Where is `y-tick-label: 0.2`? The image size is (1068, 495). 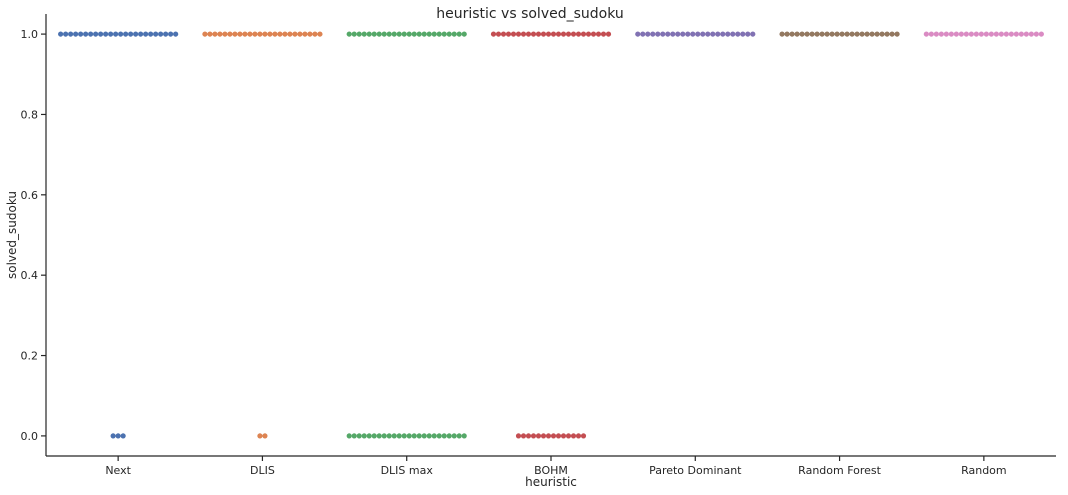 y-tick-label: 0.2 is located at coordinates (30, 356).